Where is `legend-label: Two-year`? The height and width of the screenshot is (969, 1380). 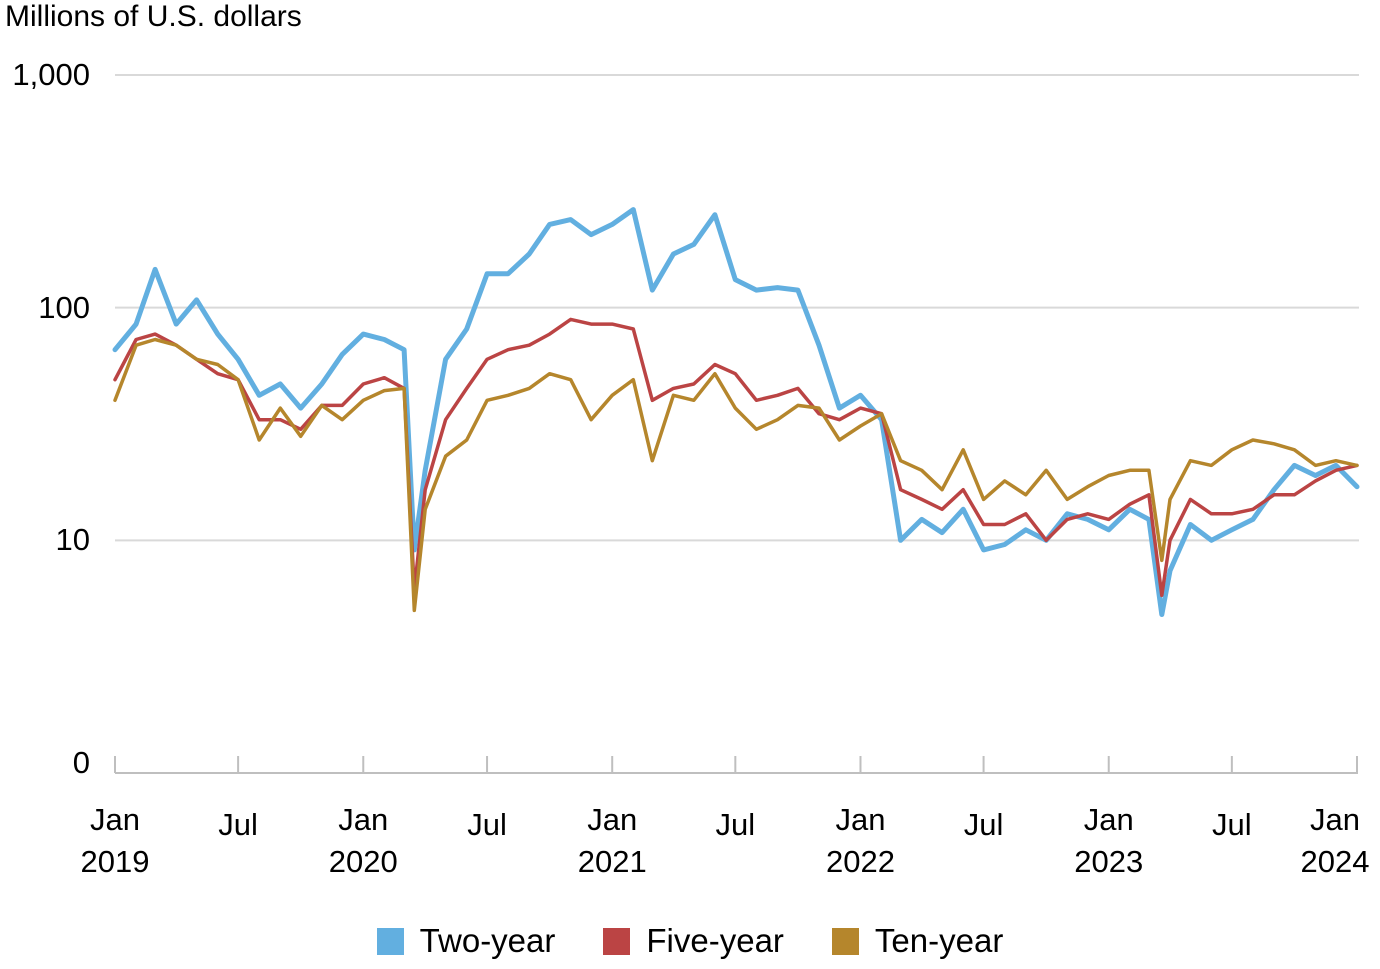
legend-label: Two-year is located at coordinates (487, 940).